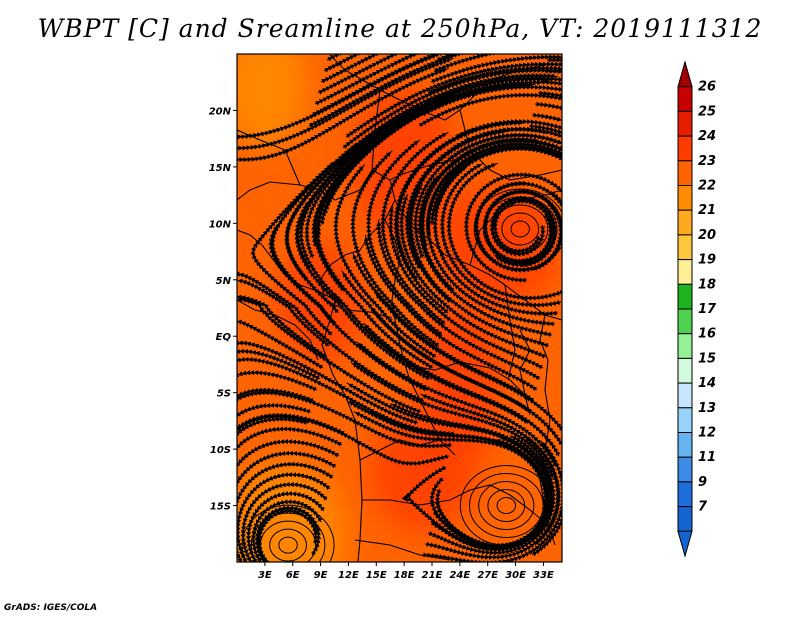 This screenshot has height=618, width=800. I want to click on colorbar-label: 11, so click(707, 457).